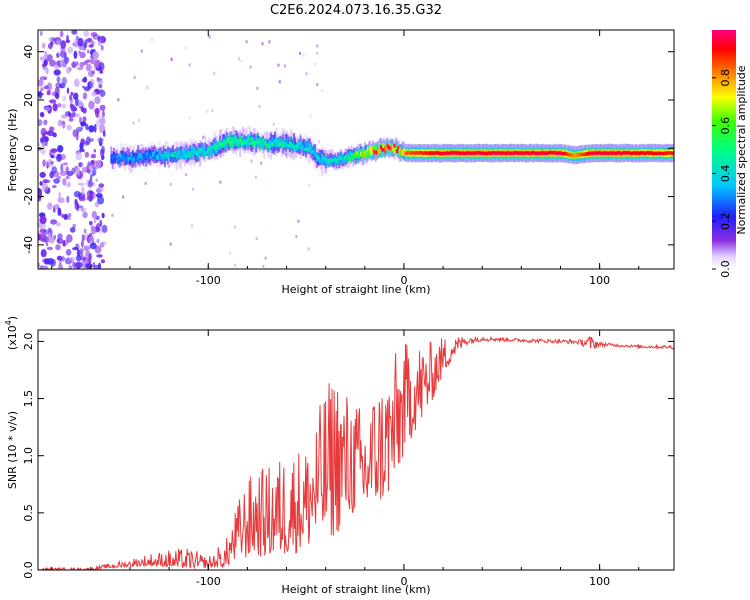 This screenshot has width=750, height=600. Describe the element at coordinates (356, 10) in the screenshot. I see `figure-title: C2E6.2024.073.16.35.G32` at that location.